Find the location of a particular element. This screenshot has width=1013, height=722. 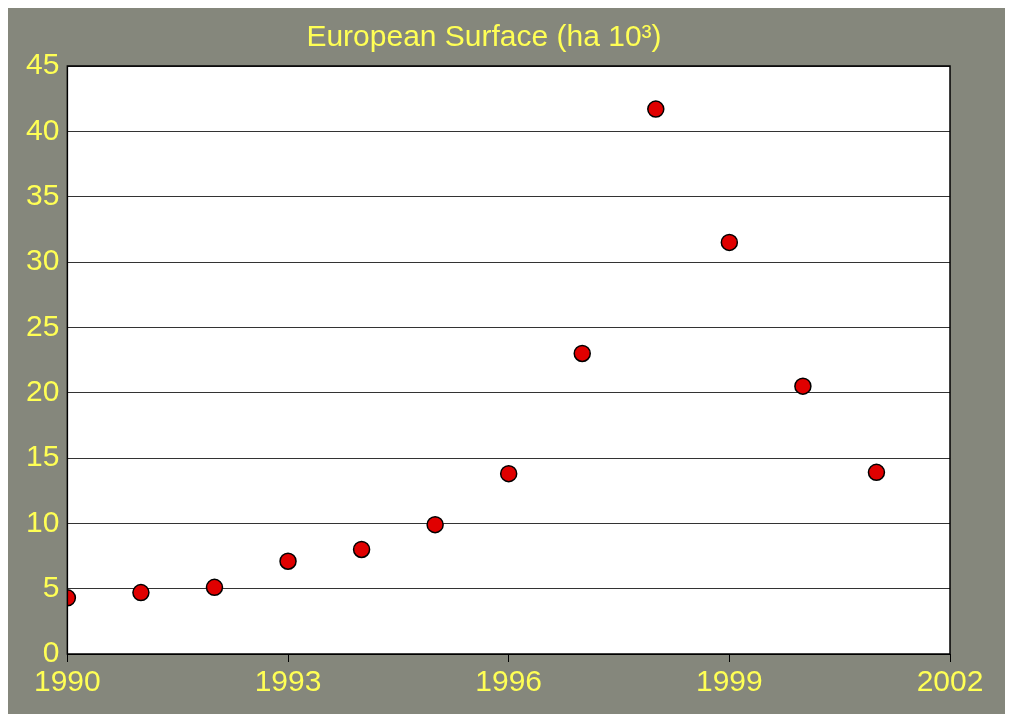

y-tick-label: 15 is located at coordinates (42, 456).